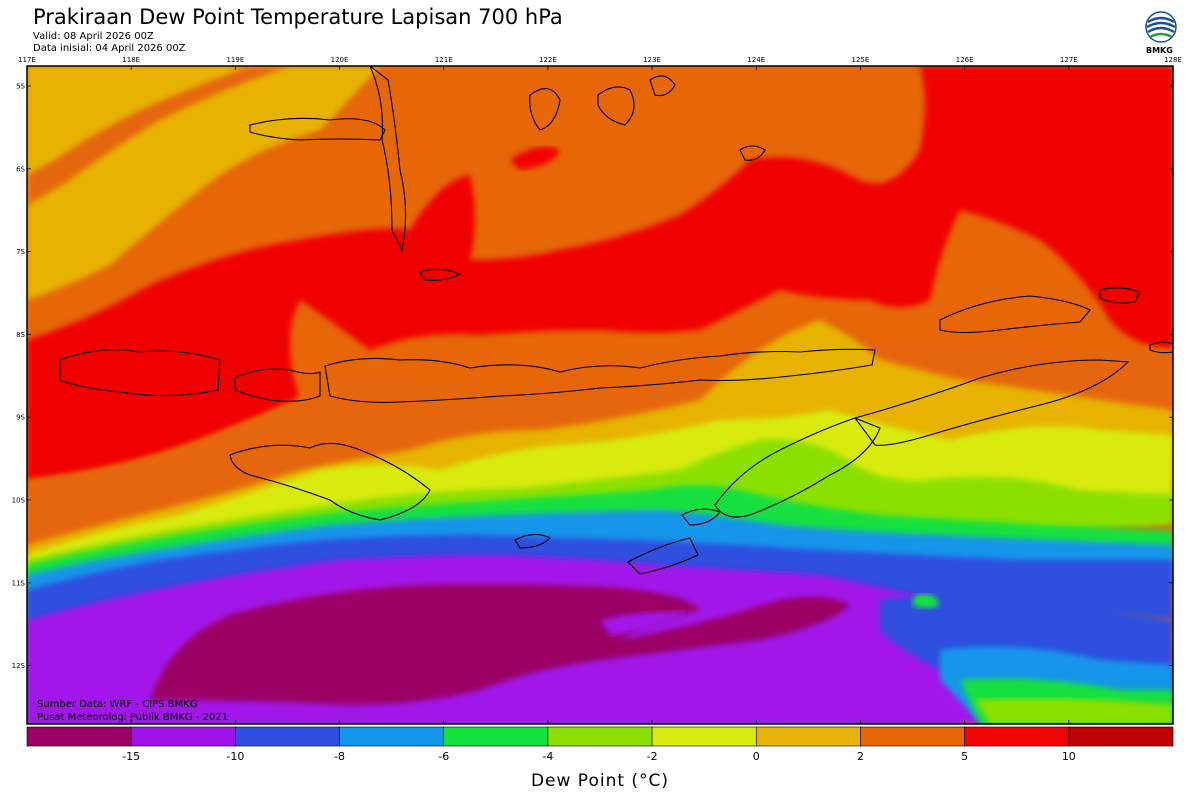 This screenshot has height=800, width=1200. I want to click on lon-label-117E: 117E, so click(27, 60).